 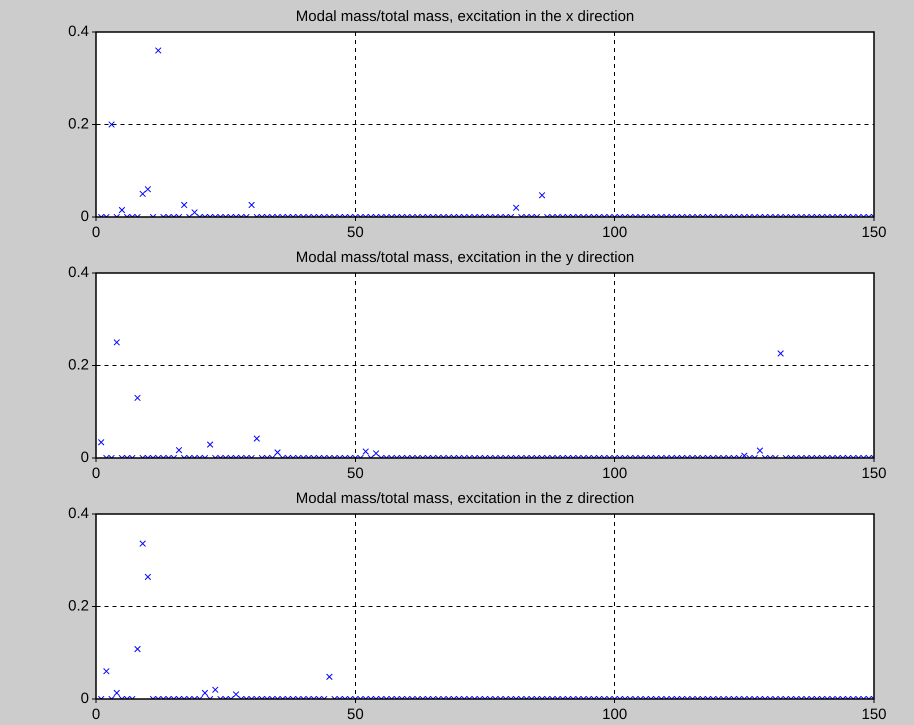 What do you see at coordinates (465, 257) in the screenshot?
I see `chart-title: Modal mass/total mass, excitation in the y direction` at bounding box center [465, 257].